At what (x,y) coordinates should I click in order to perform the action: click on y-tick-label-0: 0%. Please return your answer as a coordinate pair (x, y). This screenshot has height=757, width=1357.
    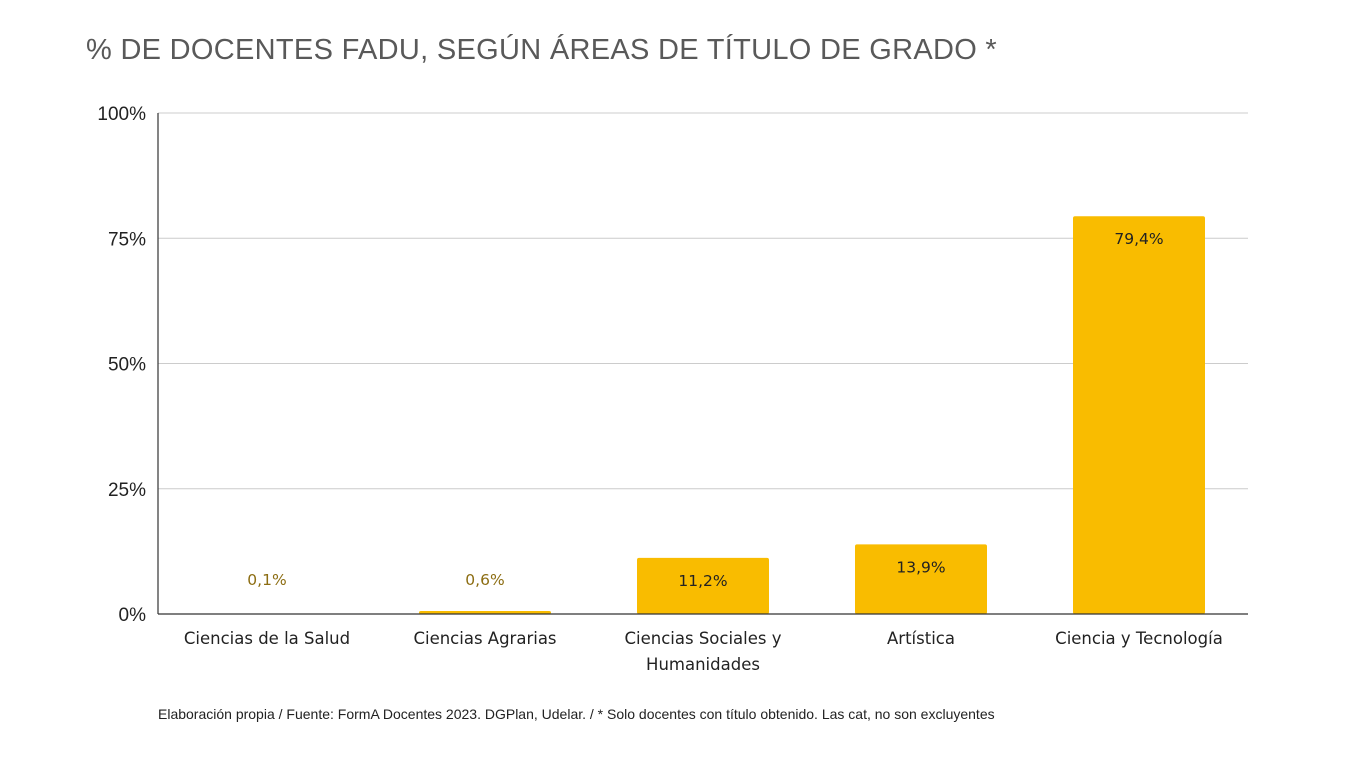
    Looking at the image, I should click on (133, 615).